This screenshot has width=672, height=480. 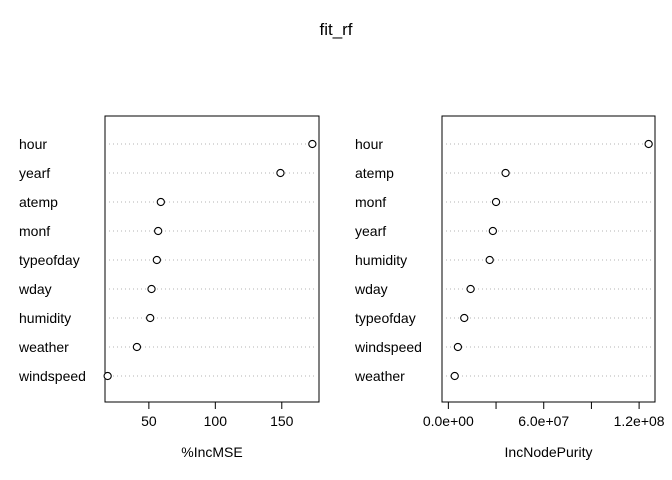 I want to click on x-axis-label: %IncMSE, so click(x=211, y=452).